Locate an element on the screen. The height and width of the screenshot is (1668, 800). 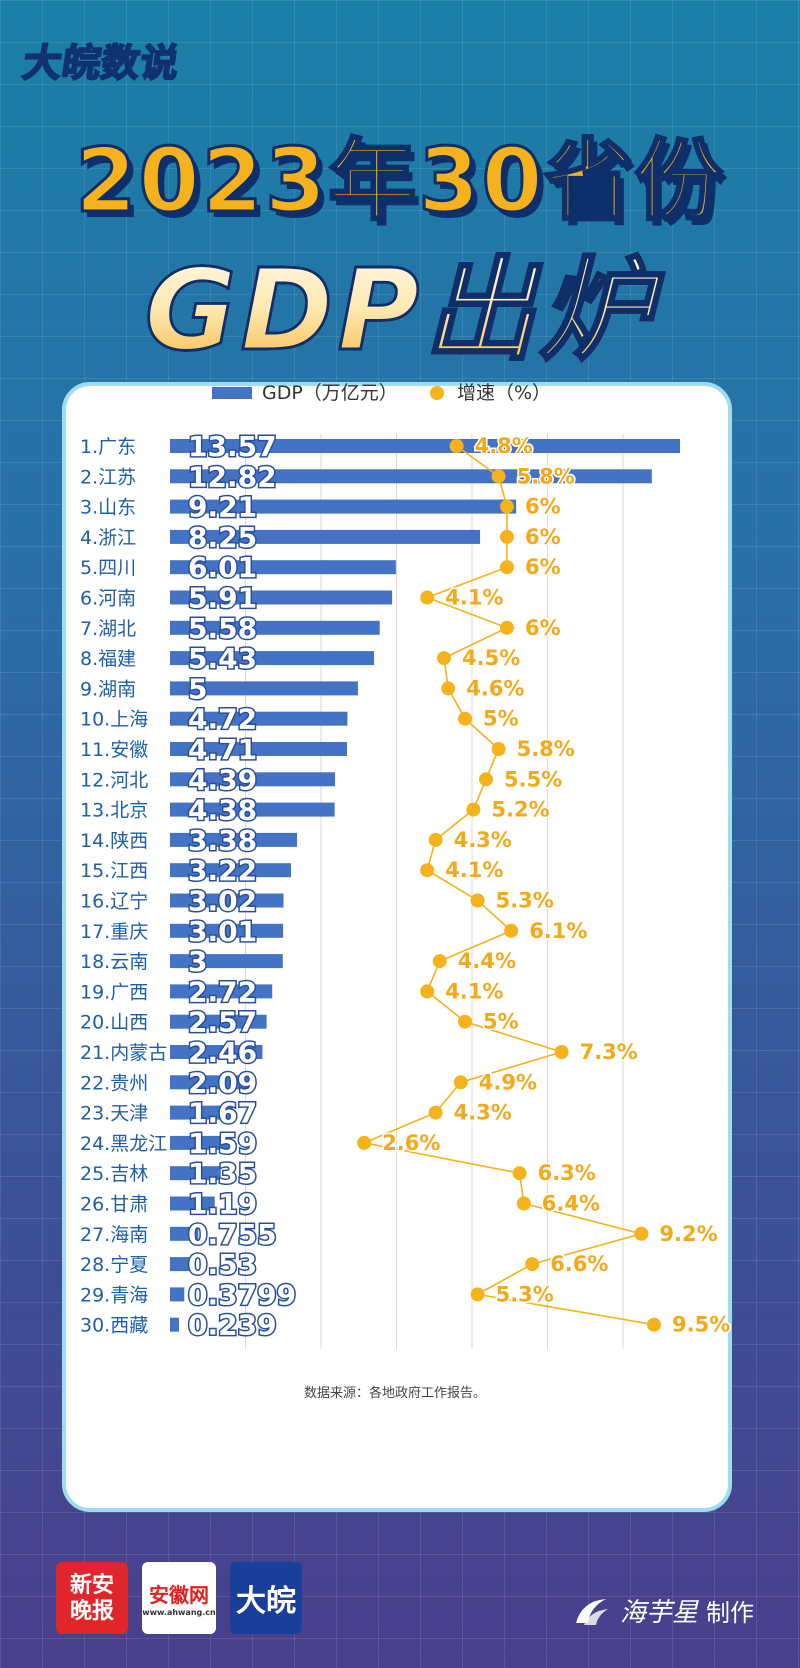
growth-value-label: 5.3% is located at coordinates (525, 1294).